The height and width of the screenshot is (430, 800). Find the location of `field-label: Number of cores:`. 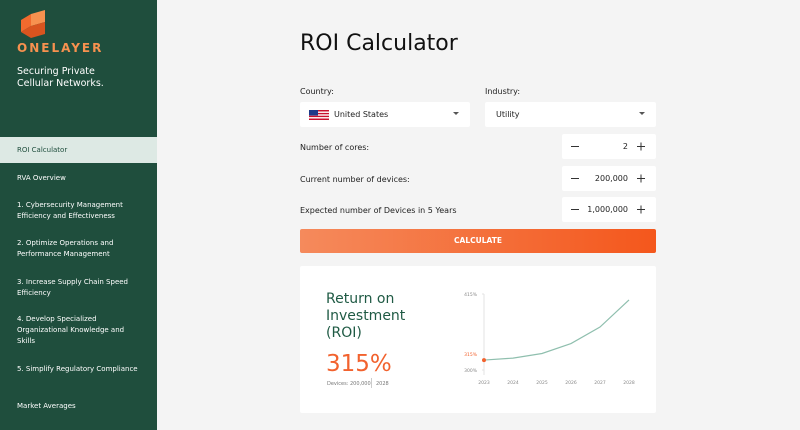

field-label: Number of cores: is located at coordinates (335, 147).